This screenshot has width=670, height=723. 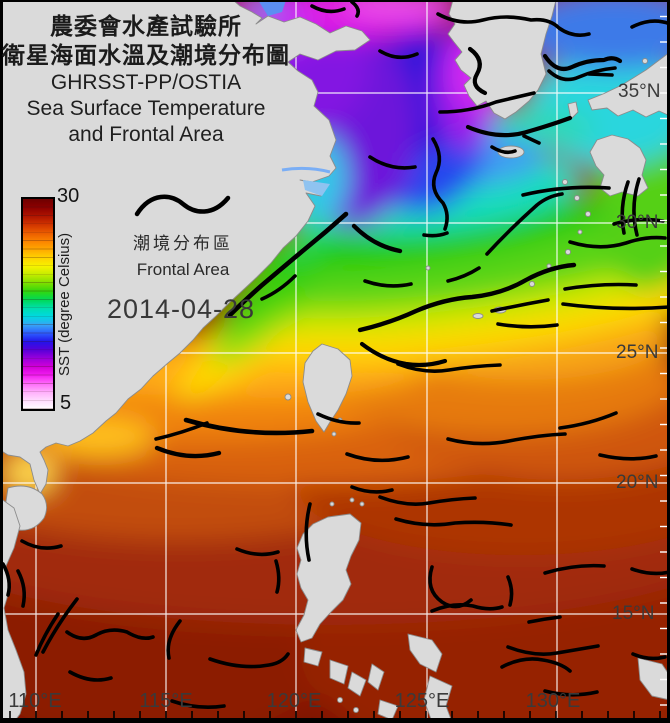 I want to click on lat-label-30n: 30°N, so click(x=637, y=222).